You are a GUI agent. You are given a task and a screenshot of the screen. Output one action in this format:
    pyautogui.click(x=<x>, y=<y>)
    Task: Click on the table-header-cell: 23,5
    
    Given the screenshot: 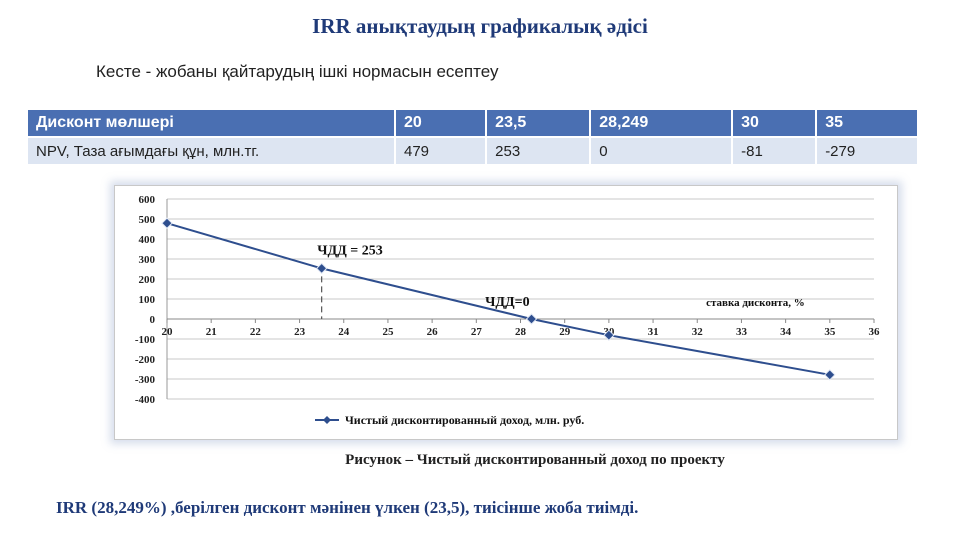 What is the action you would take?
    pyautogui.click(x=538, y=123)
    